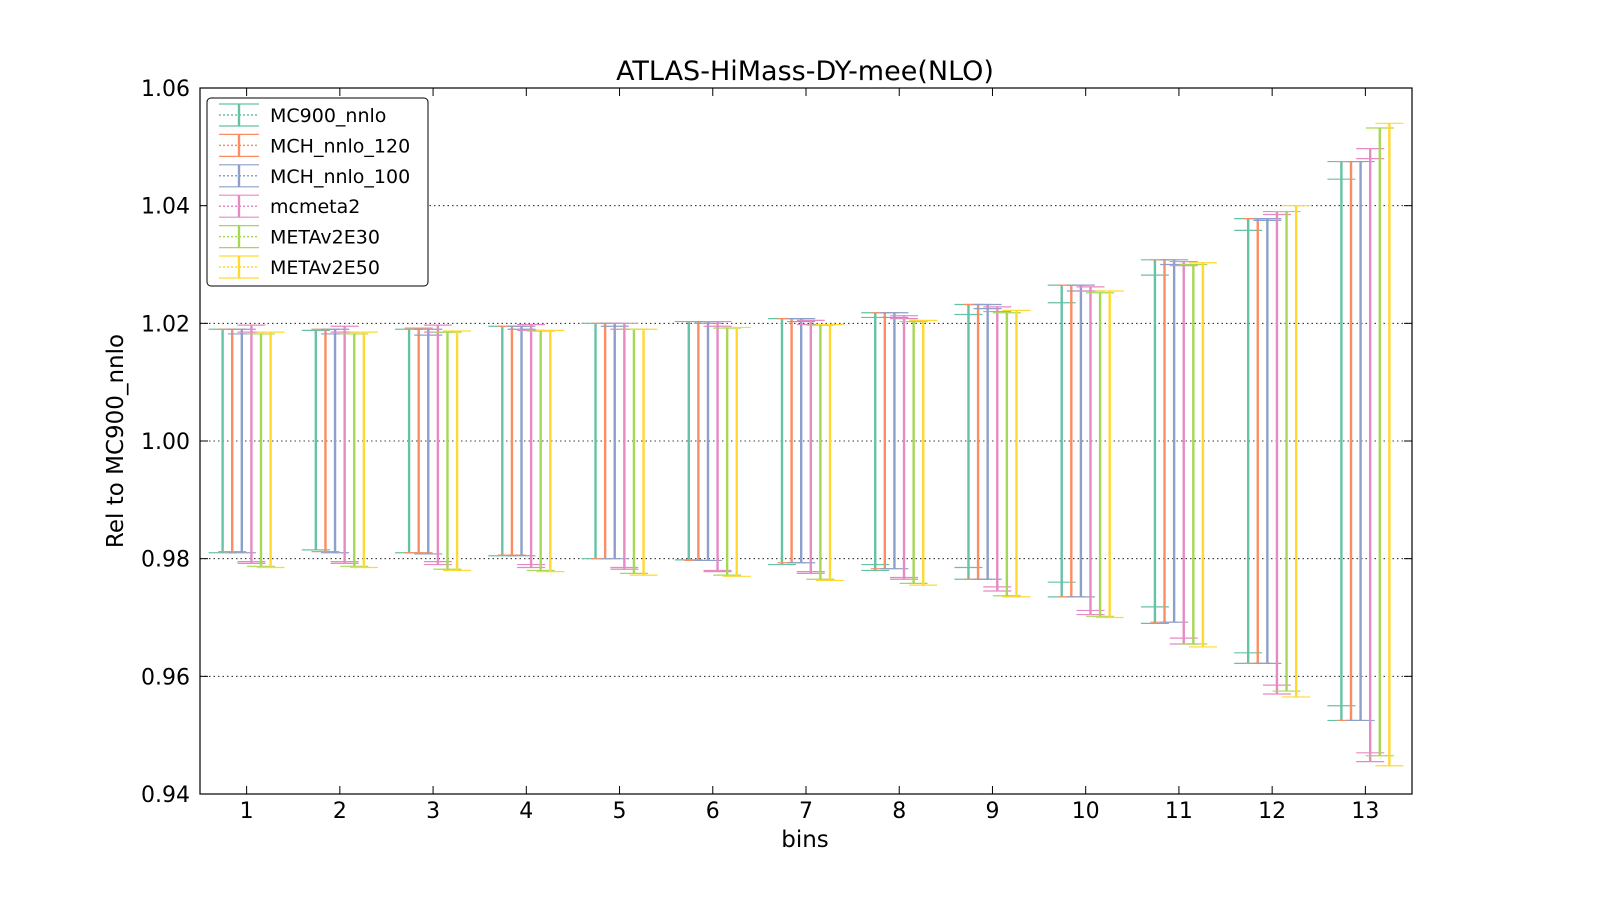 The height and width of the screenshot is (900, 1600). I want to click on x-tick-label: 9, so click(992, 811).